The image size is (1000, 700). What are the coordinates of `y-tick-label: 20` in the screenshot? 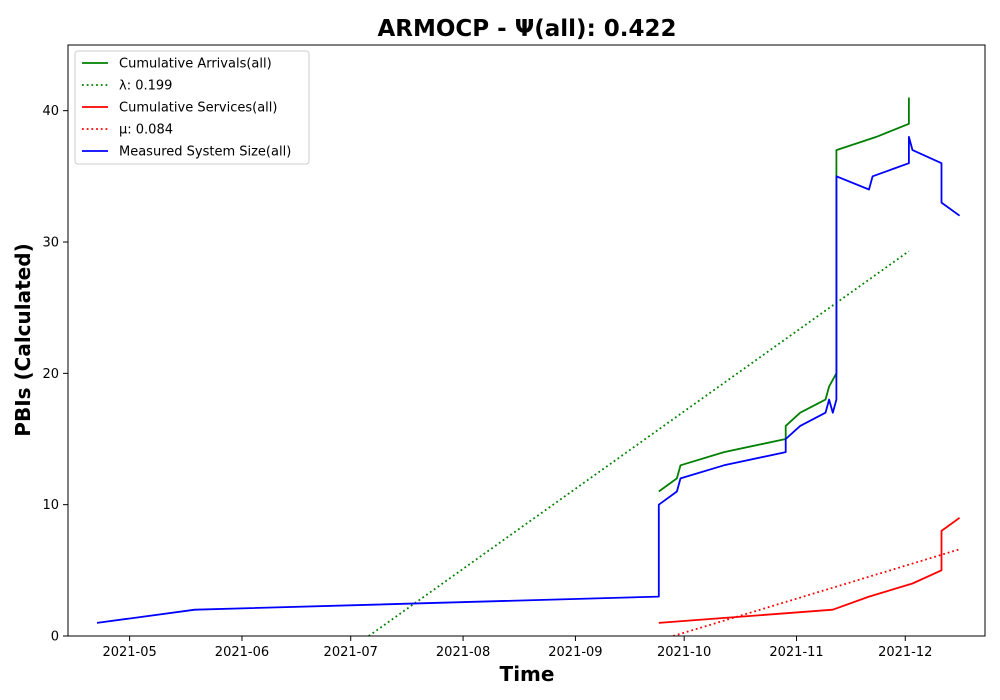 It's located at (50, 374).